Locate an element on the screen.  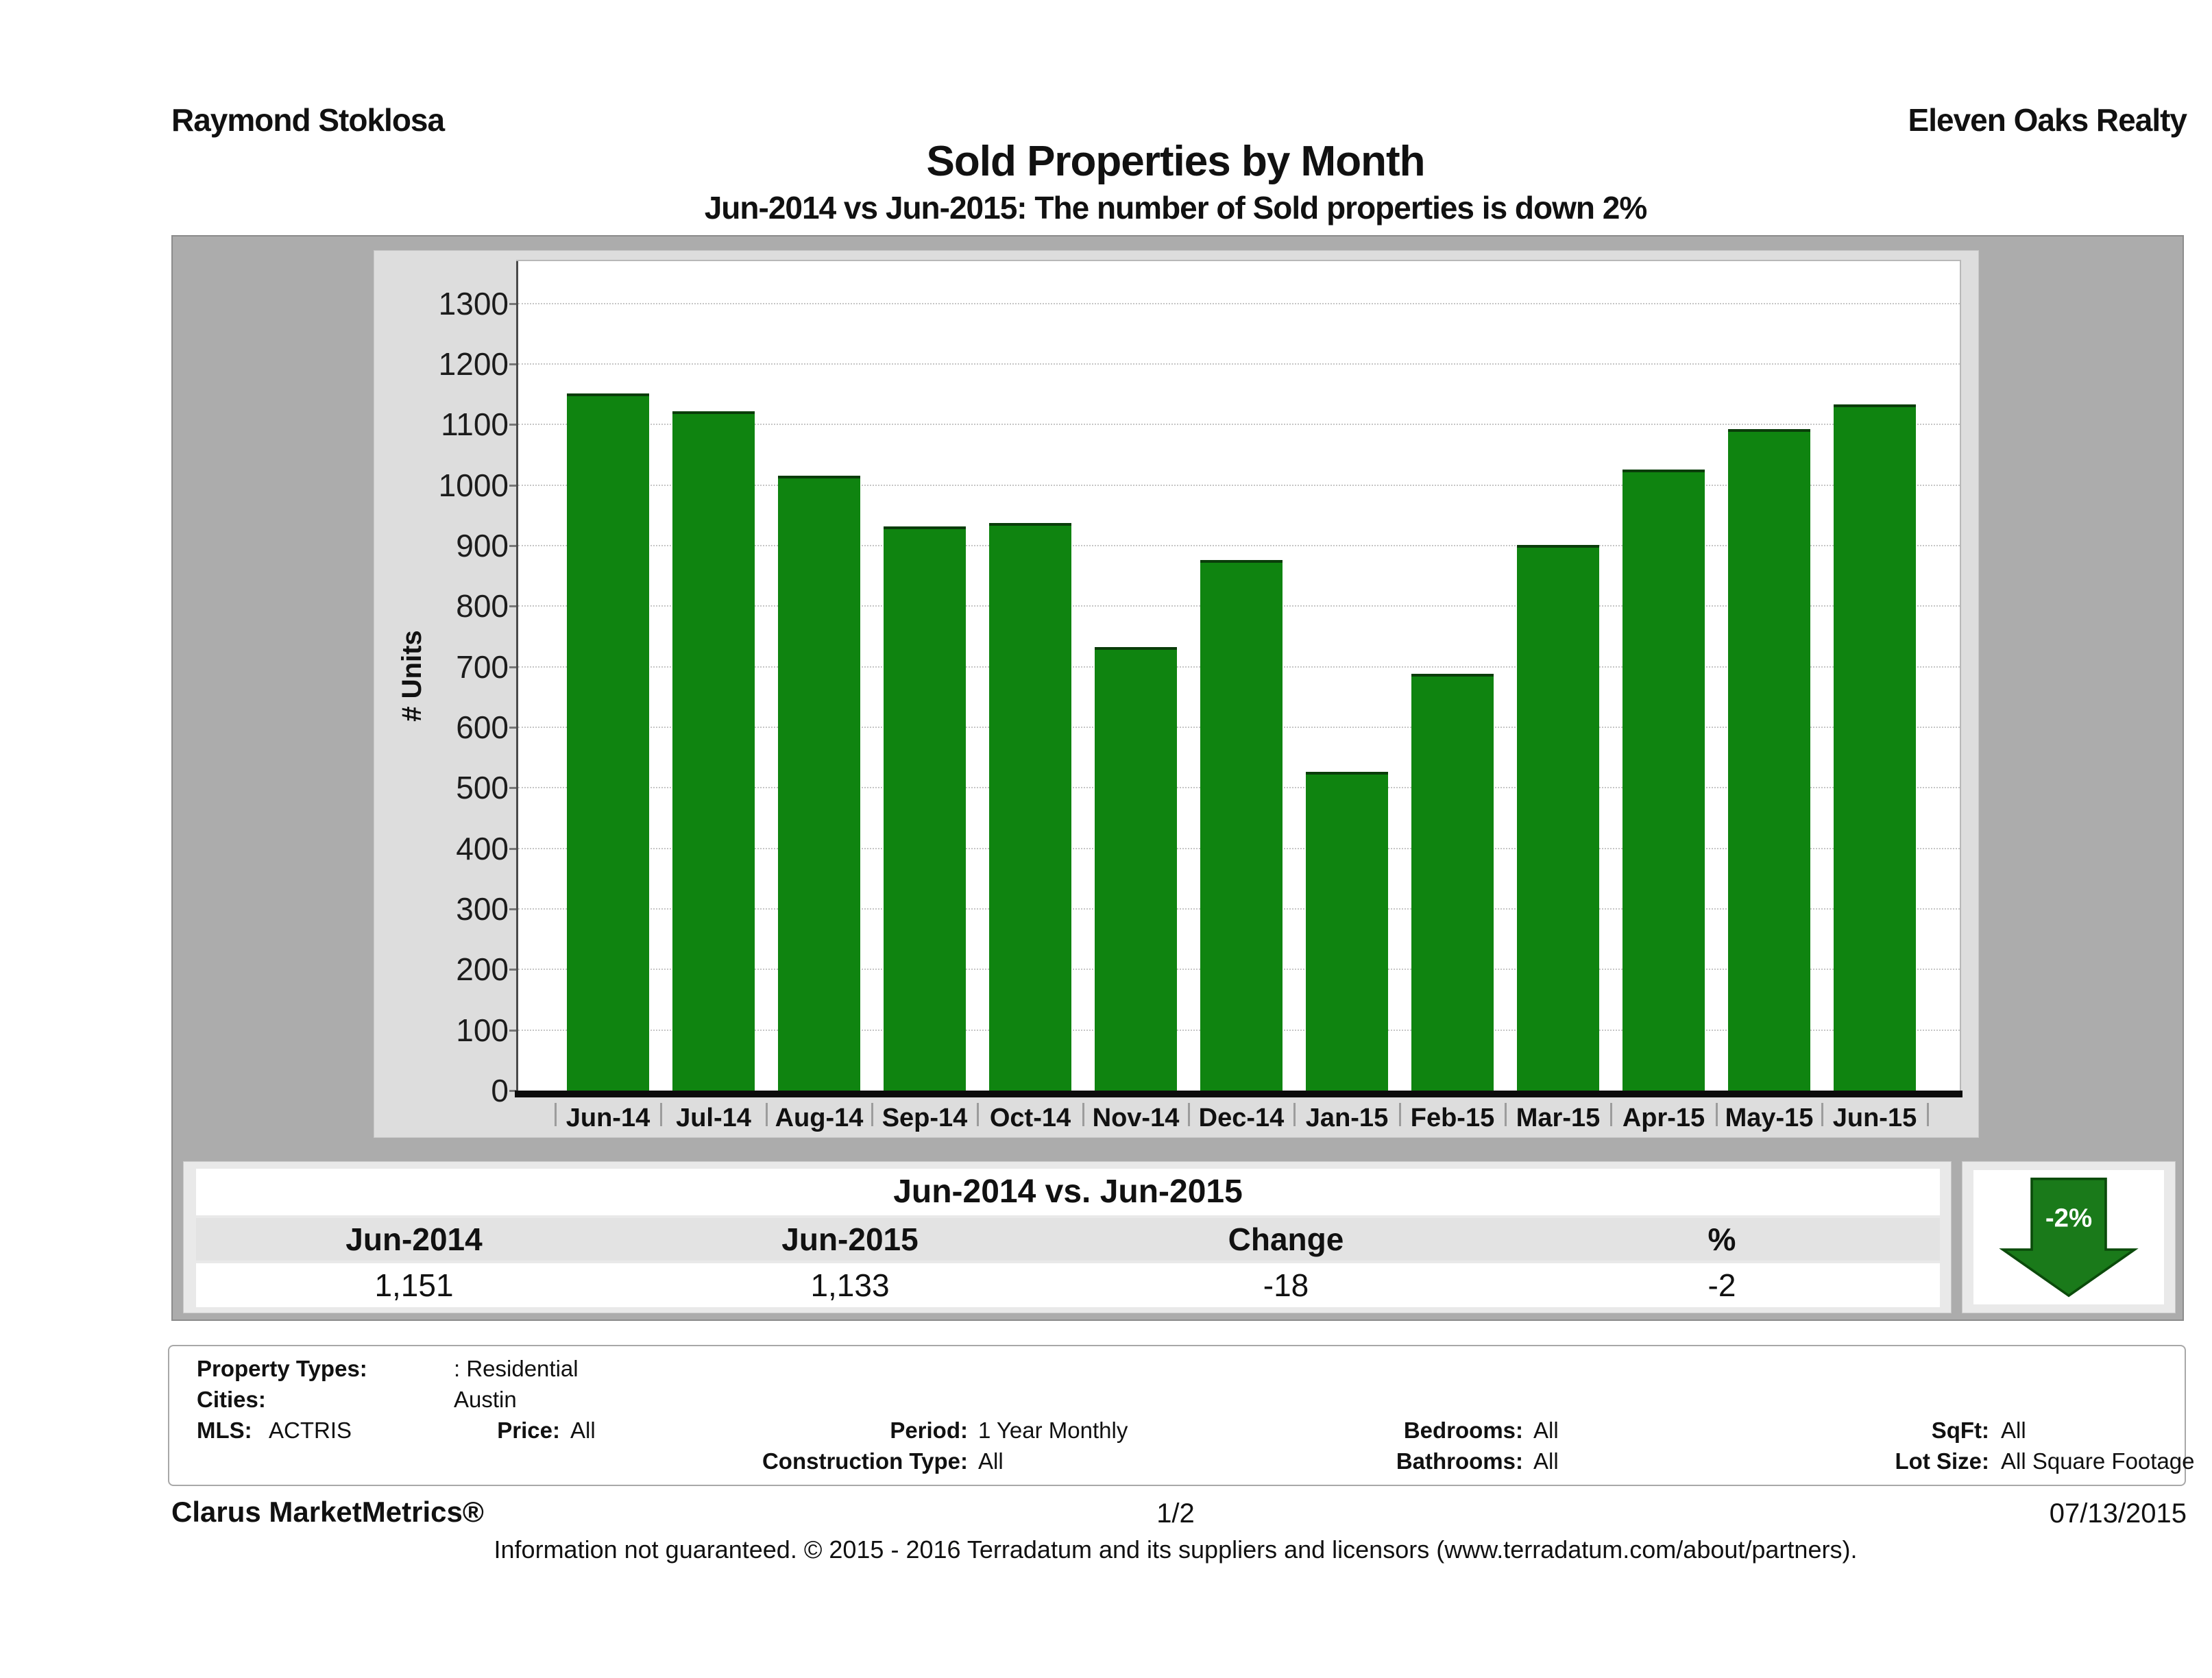
y-axis-line is located at coordinates (517, 677).